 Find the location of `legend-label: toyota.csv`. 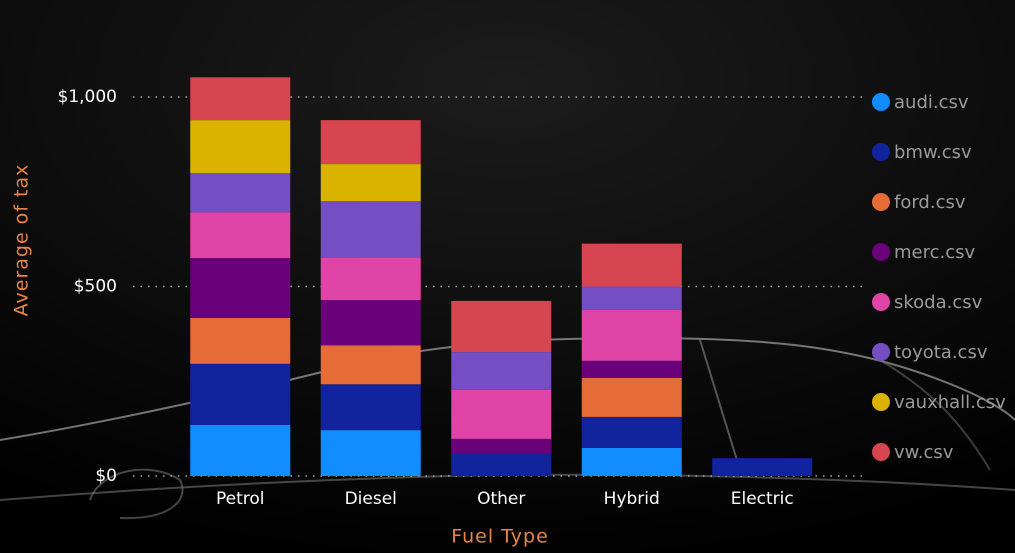

legend-label: toyota.csv is located at coordinates (941, 352).